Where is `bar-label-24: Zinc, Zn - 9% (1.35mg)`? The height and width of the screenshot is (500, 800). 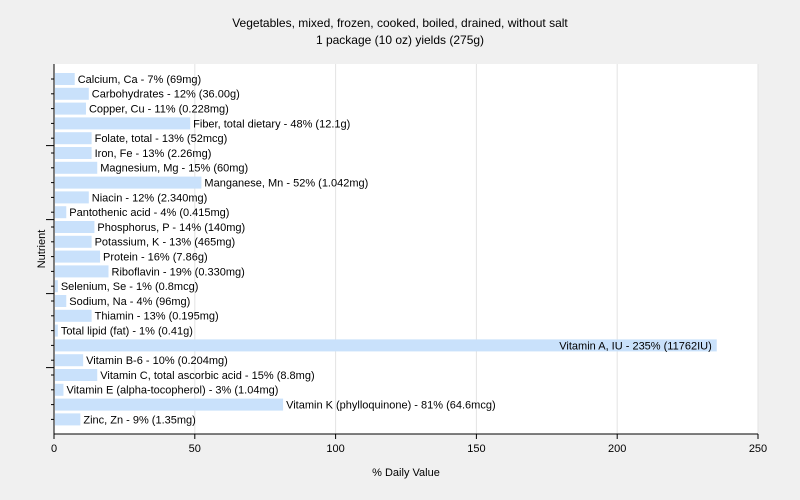
bar-label-24: Zinc, Zn - 9% (1.35mg) is located at coordinates (139, 420).